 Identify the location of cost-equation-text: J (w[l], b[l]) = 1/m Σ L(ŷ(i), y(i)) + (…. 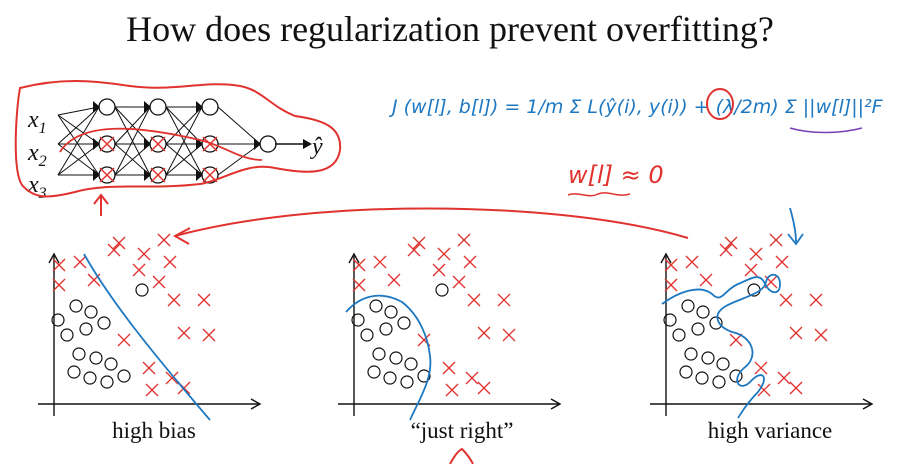
(636, 107).